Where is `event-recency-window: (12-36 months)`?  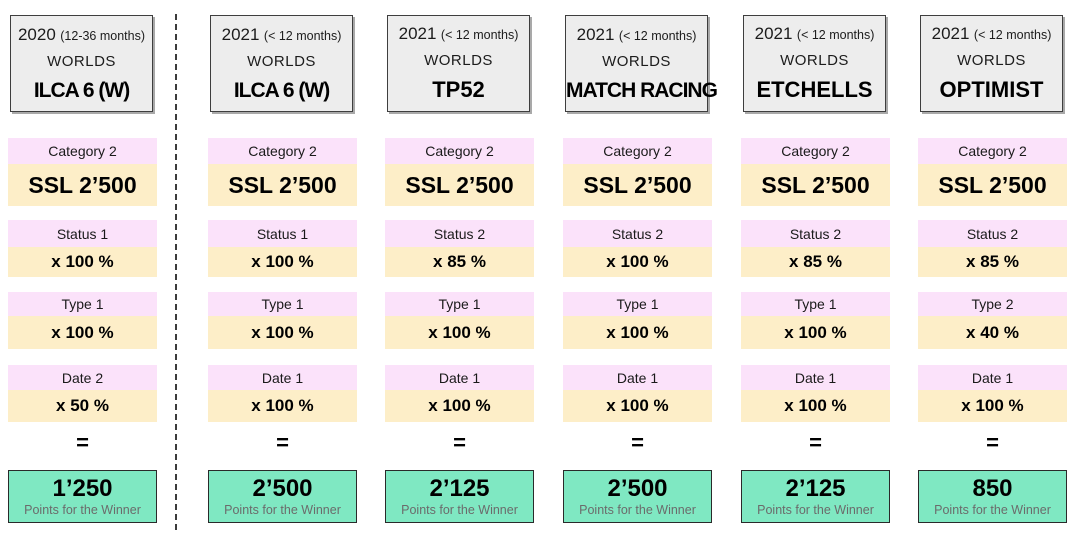
event-recency-window: (12-36 months) is located at coordinates (103, 35).